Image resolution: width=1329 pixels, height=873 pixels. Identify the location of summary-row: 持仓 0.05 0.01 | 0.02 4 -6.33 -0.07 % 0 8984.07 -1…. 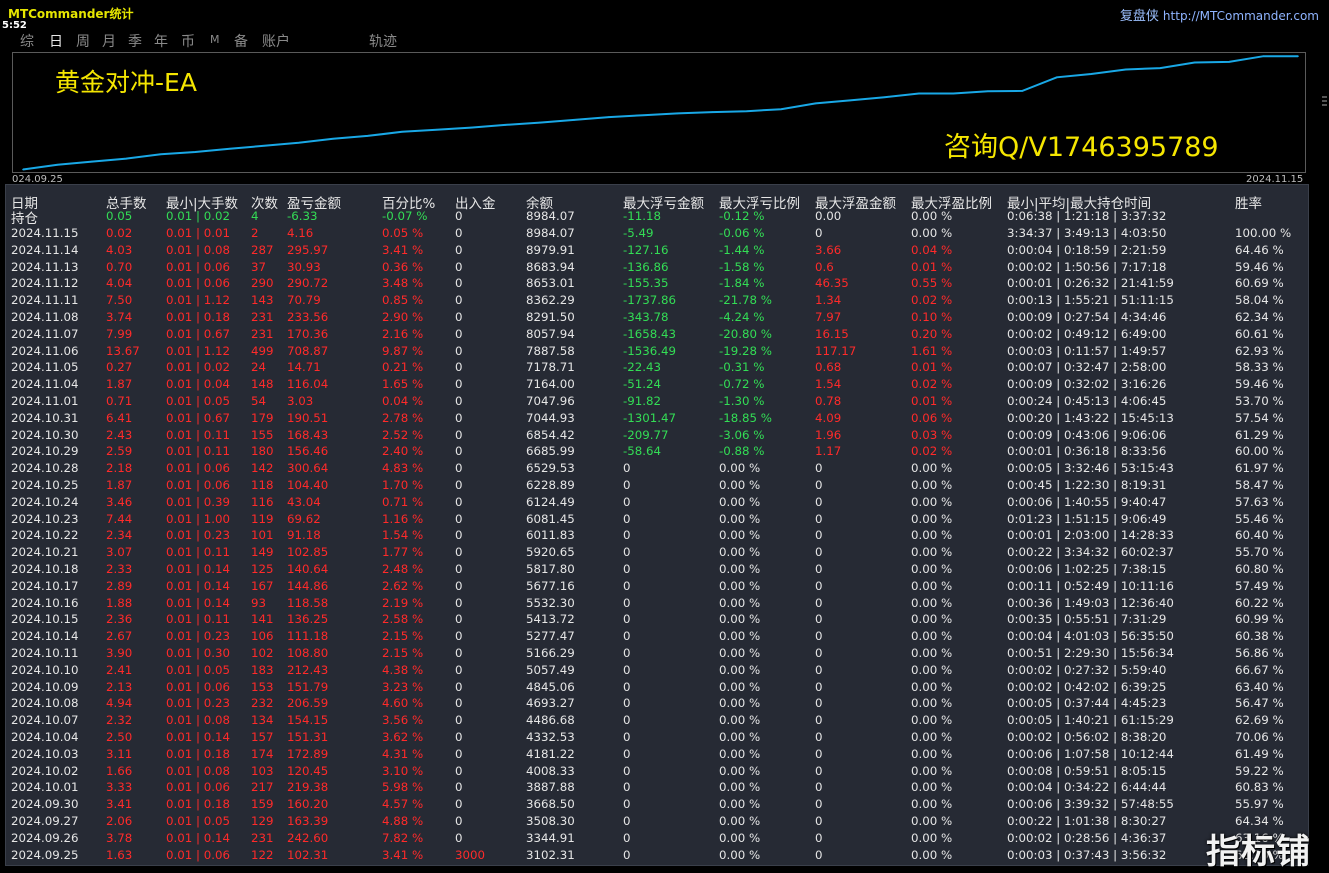
(657, 217).